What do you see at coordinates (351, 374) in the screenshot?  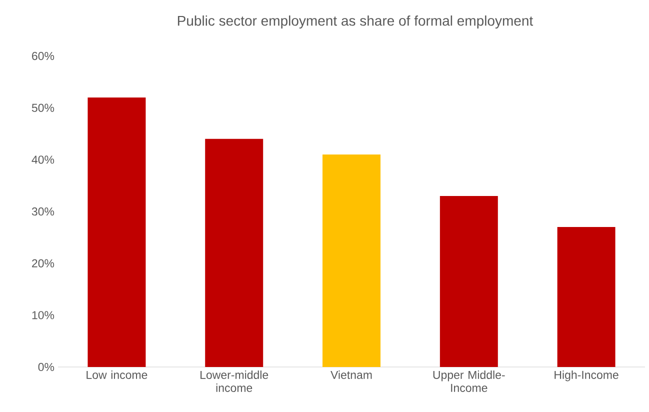 I see `x-tick-label: Vietnam` at bounding box center [351, 374].